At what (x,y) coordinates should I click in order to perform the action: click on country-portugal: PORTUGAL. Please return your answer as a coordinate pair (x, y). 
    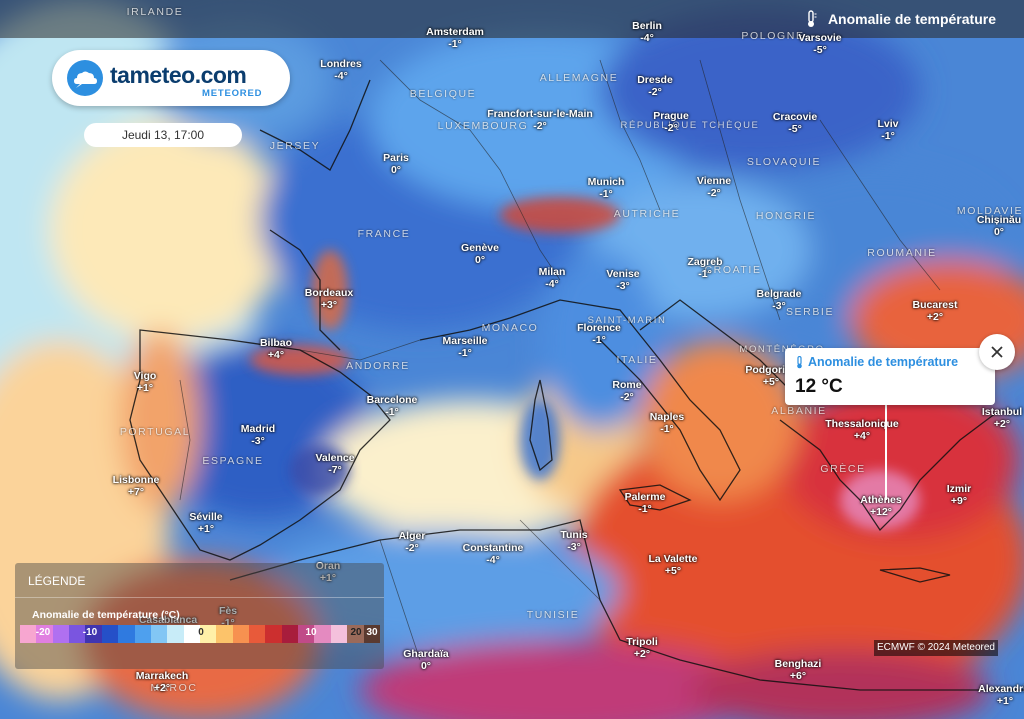
    Looking at the image, I should click on (155, 432).